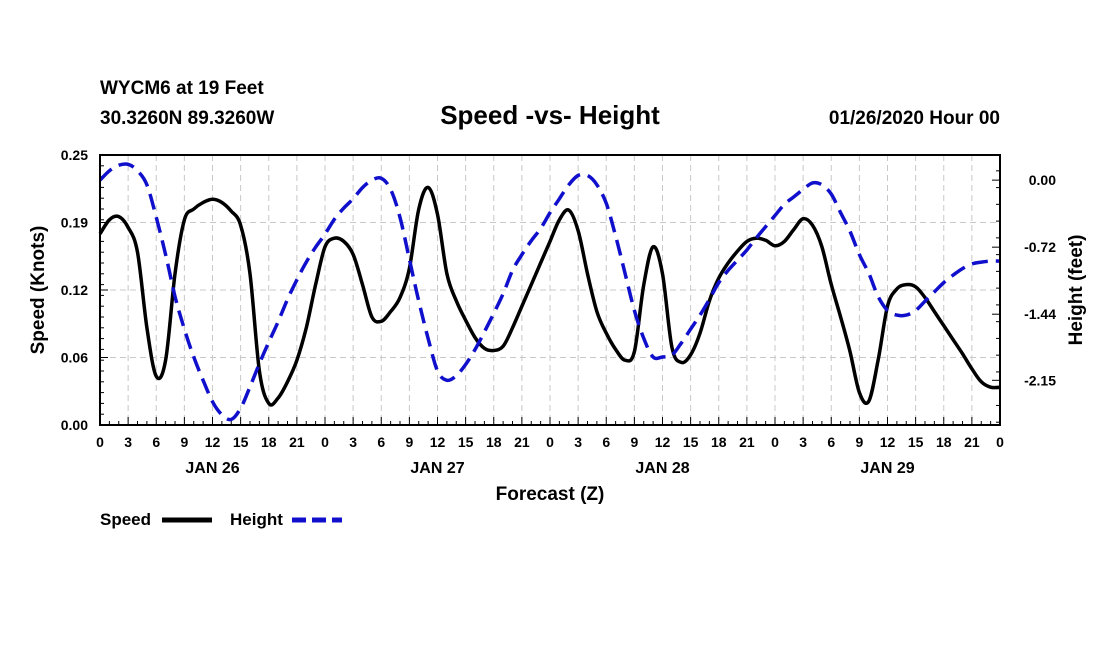  What do you see at coordinates (549, 468) in the screenshot?
I see `day-labels: JAN 26 JAN 27 JAN 28 JAN 29` at bounding box center [549, 468].